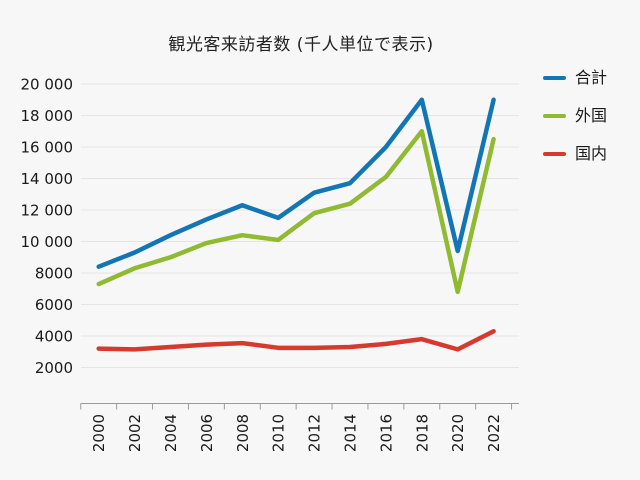 The height and width of the screenshot is (480, 640). Describe the element at coordinates (207, 433) in the screenshot. I see `x-tick-label: 2006` at that location.